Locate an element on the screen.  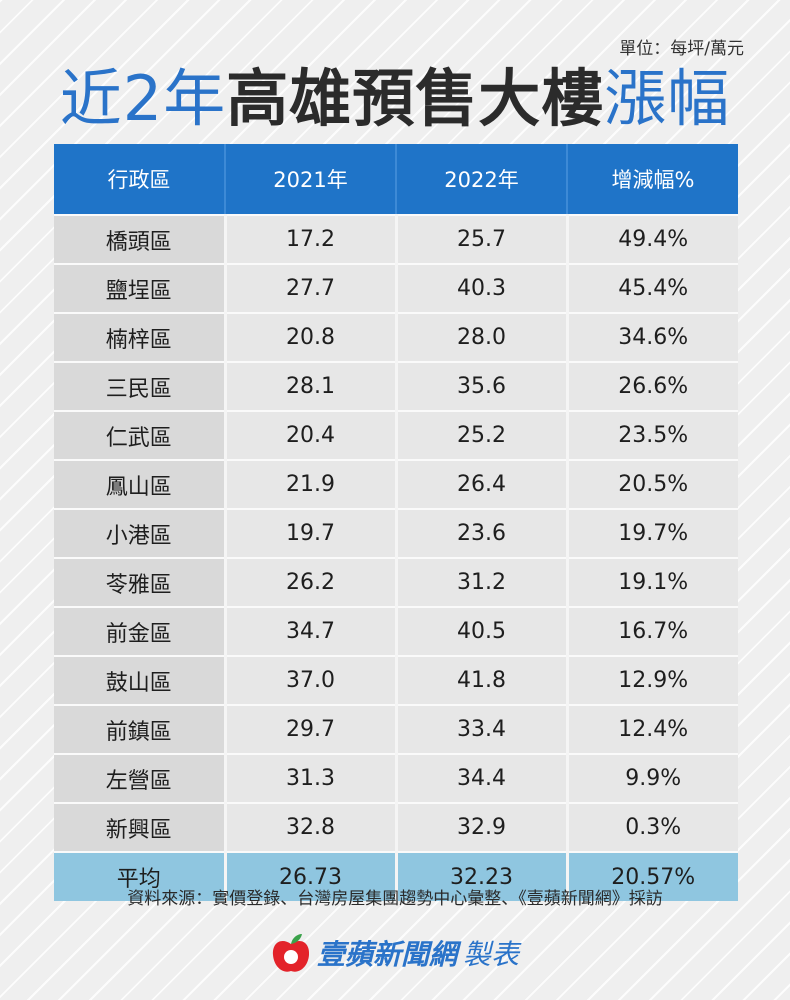
price-2021-cell: 28.1 is located at coordinates (309, 386).